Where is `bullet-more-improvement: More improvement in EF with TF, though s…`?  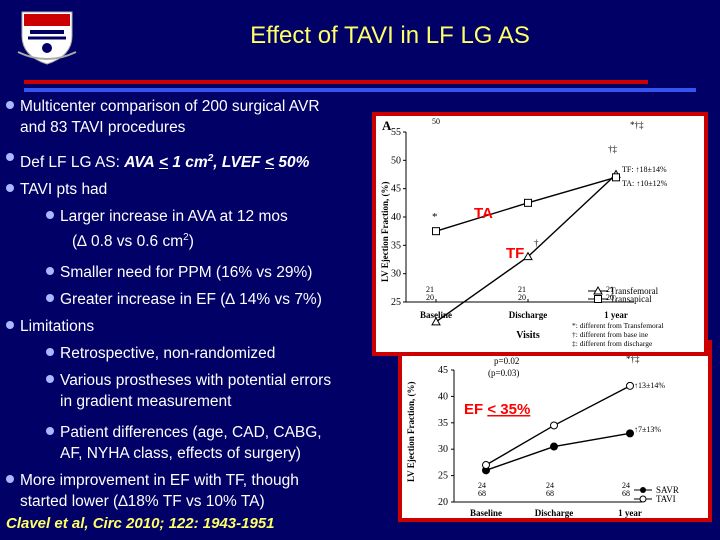 bullet-more-improvement: More improvement in EF with TF, though s… is located at coordinates (192, 491).